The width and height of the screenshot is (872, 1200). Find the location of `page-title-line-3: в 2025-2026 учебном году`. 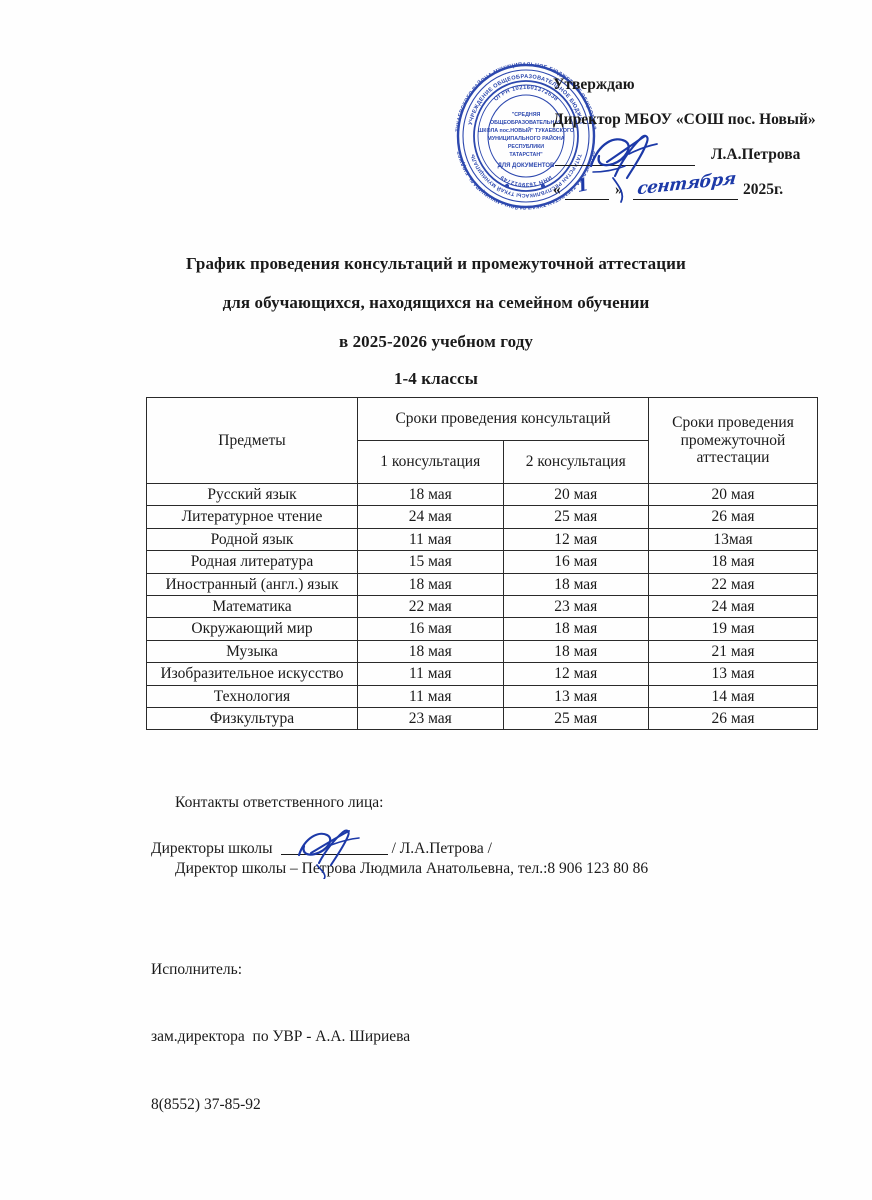

page-title-line-3: в 2025-2026 учебном году is located at coordinates (436, 341).